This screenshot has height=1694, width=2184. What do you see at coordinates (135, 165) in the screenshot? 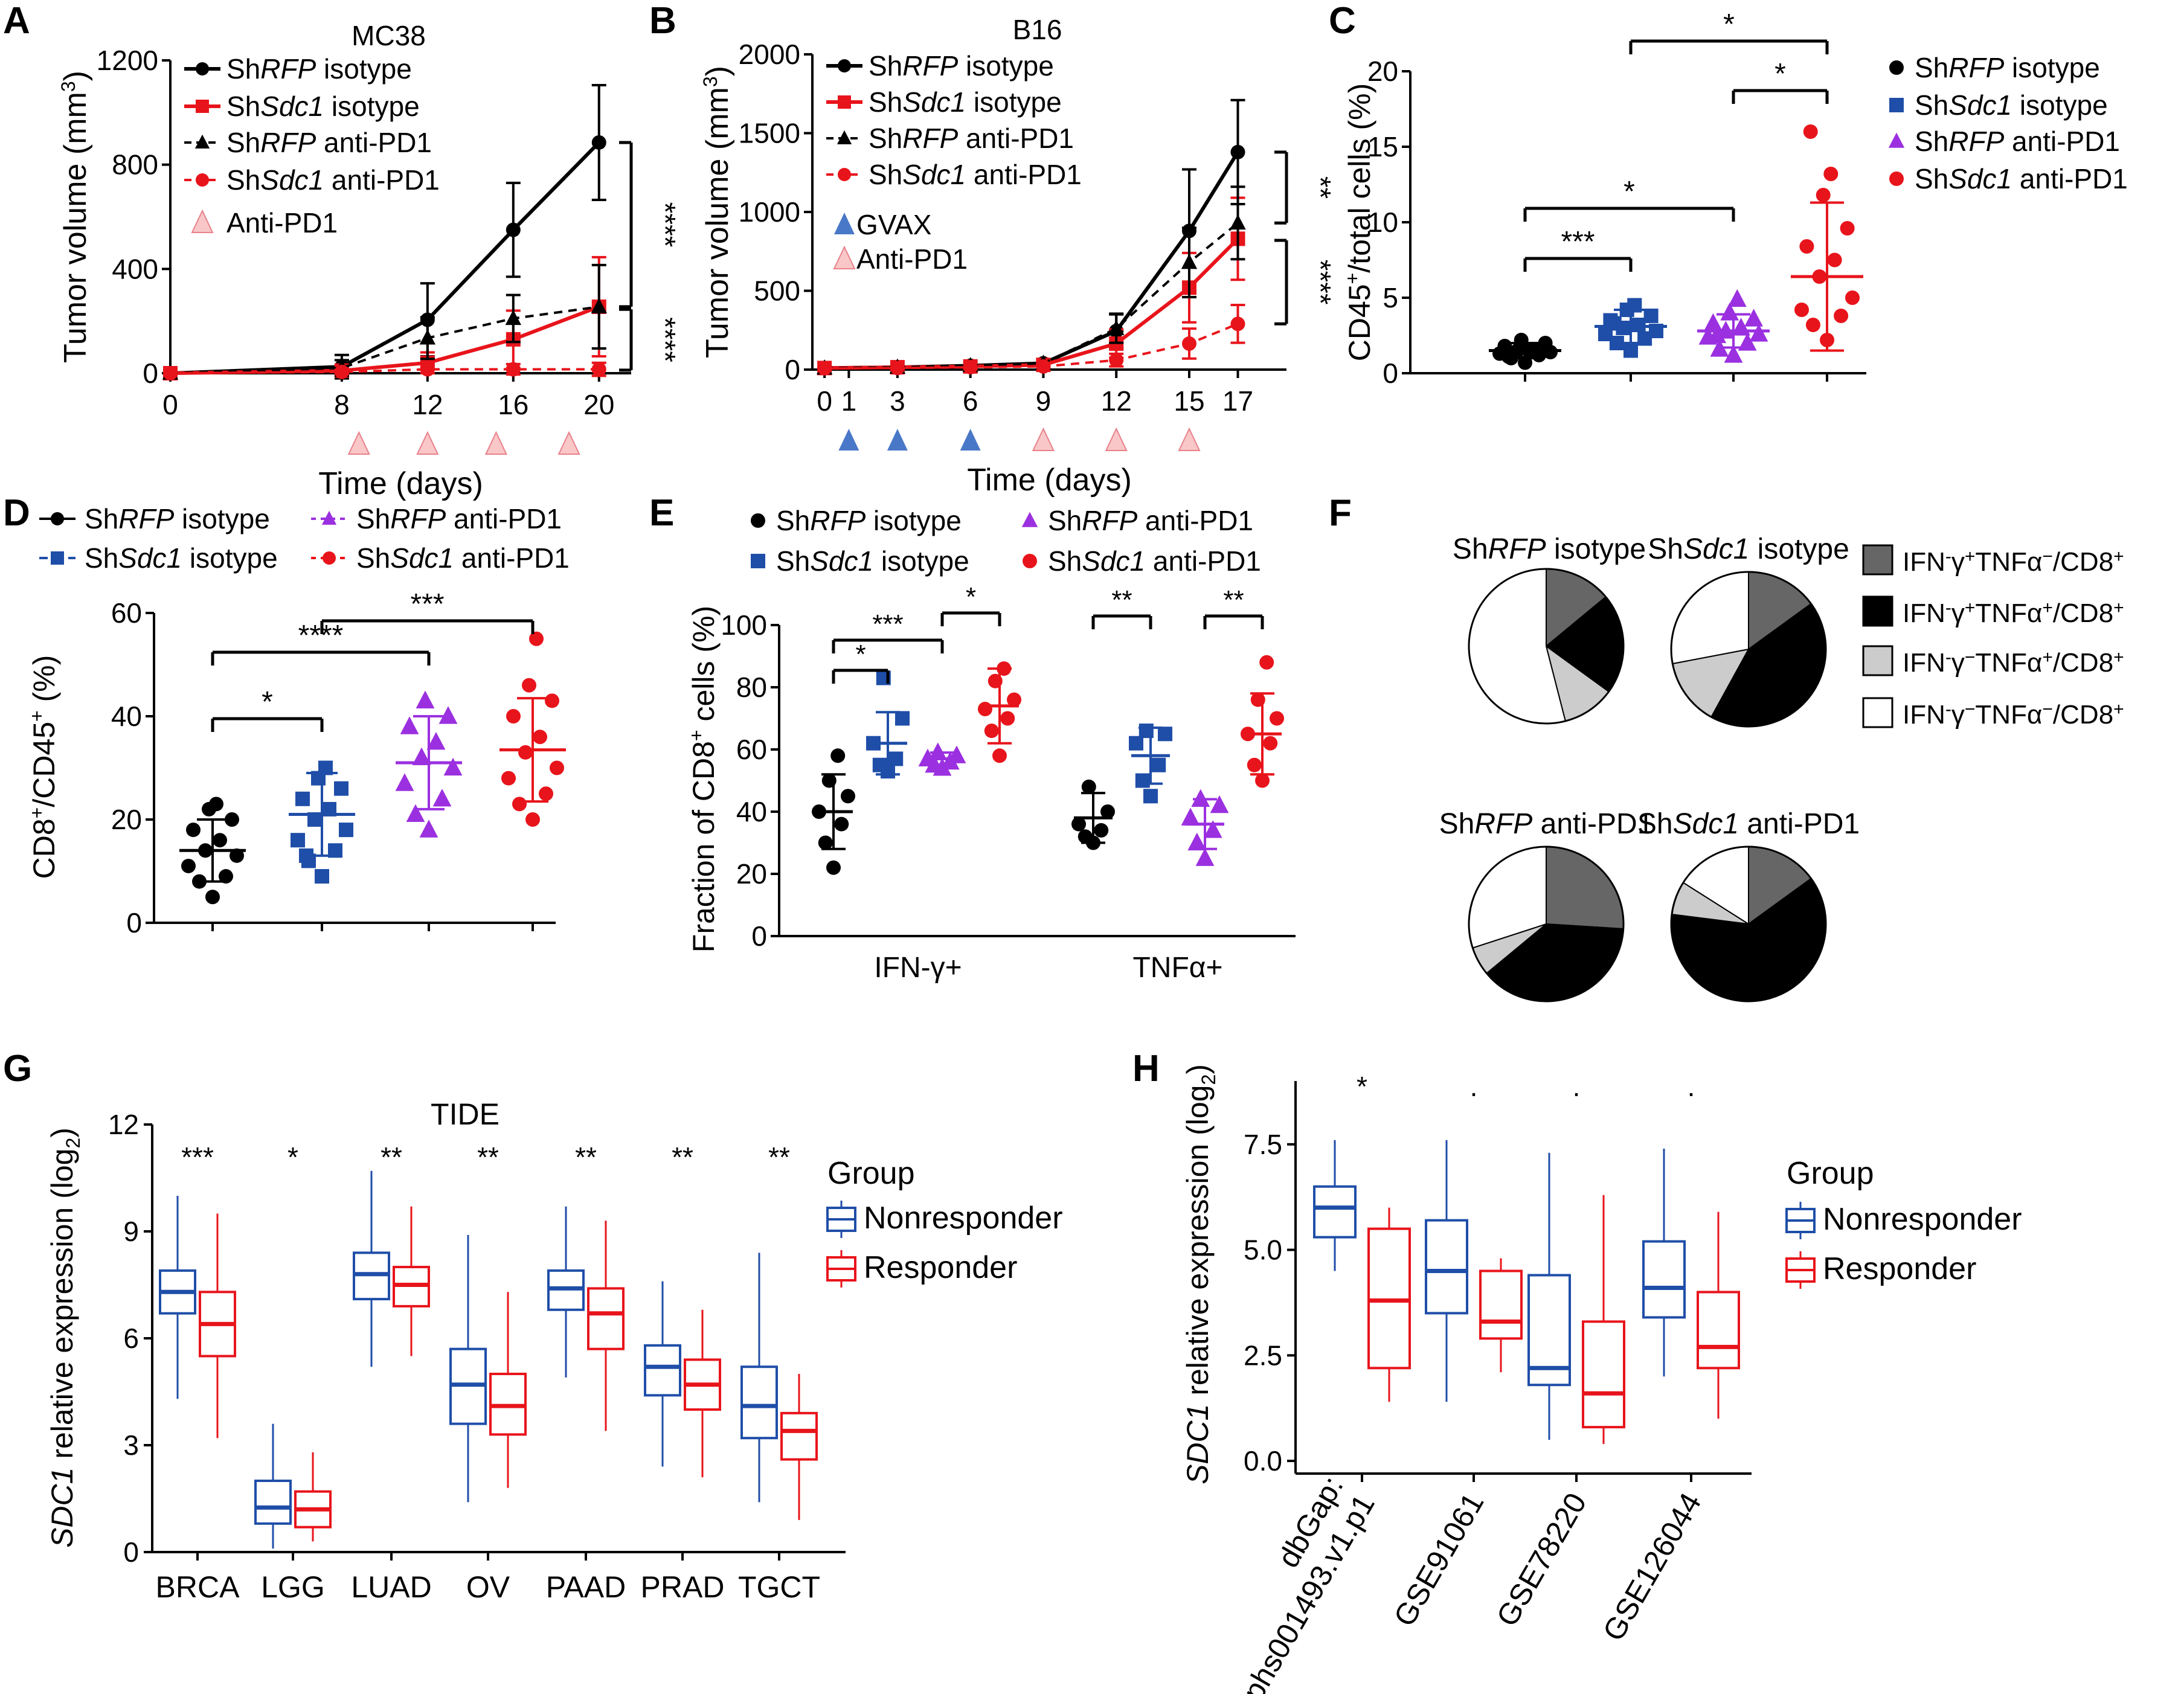
I see `y-tick-label: 800` at bounding box center [135, 165].